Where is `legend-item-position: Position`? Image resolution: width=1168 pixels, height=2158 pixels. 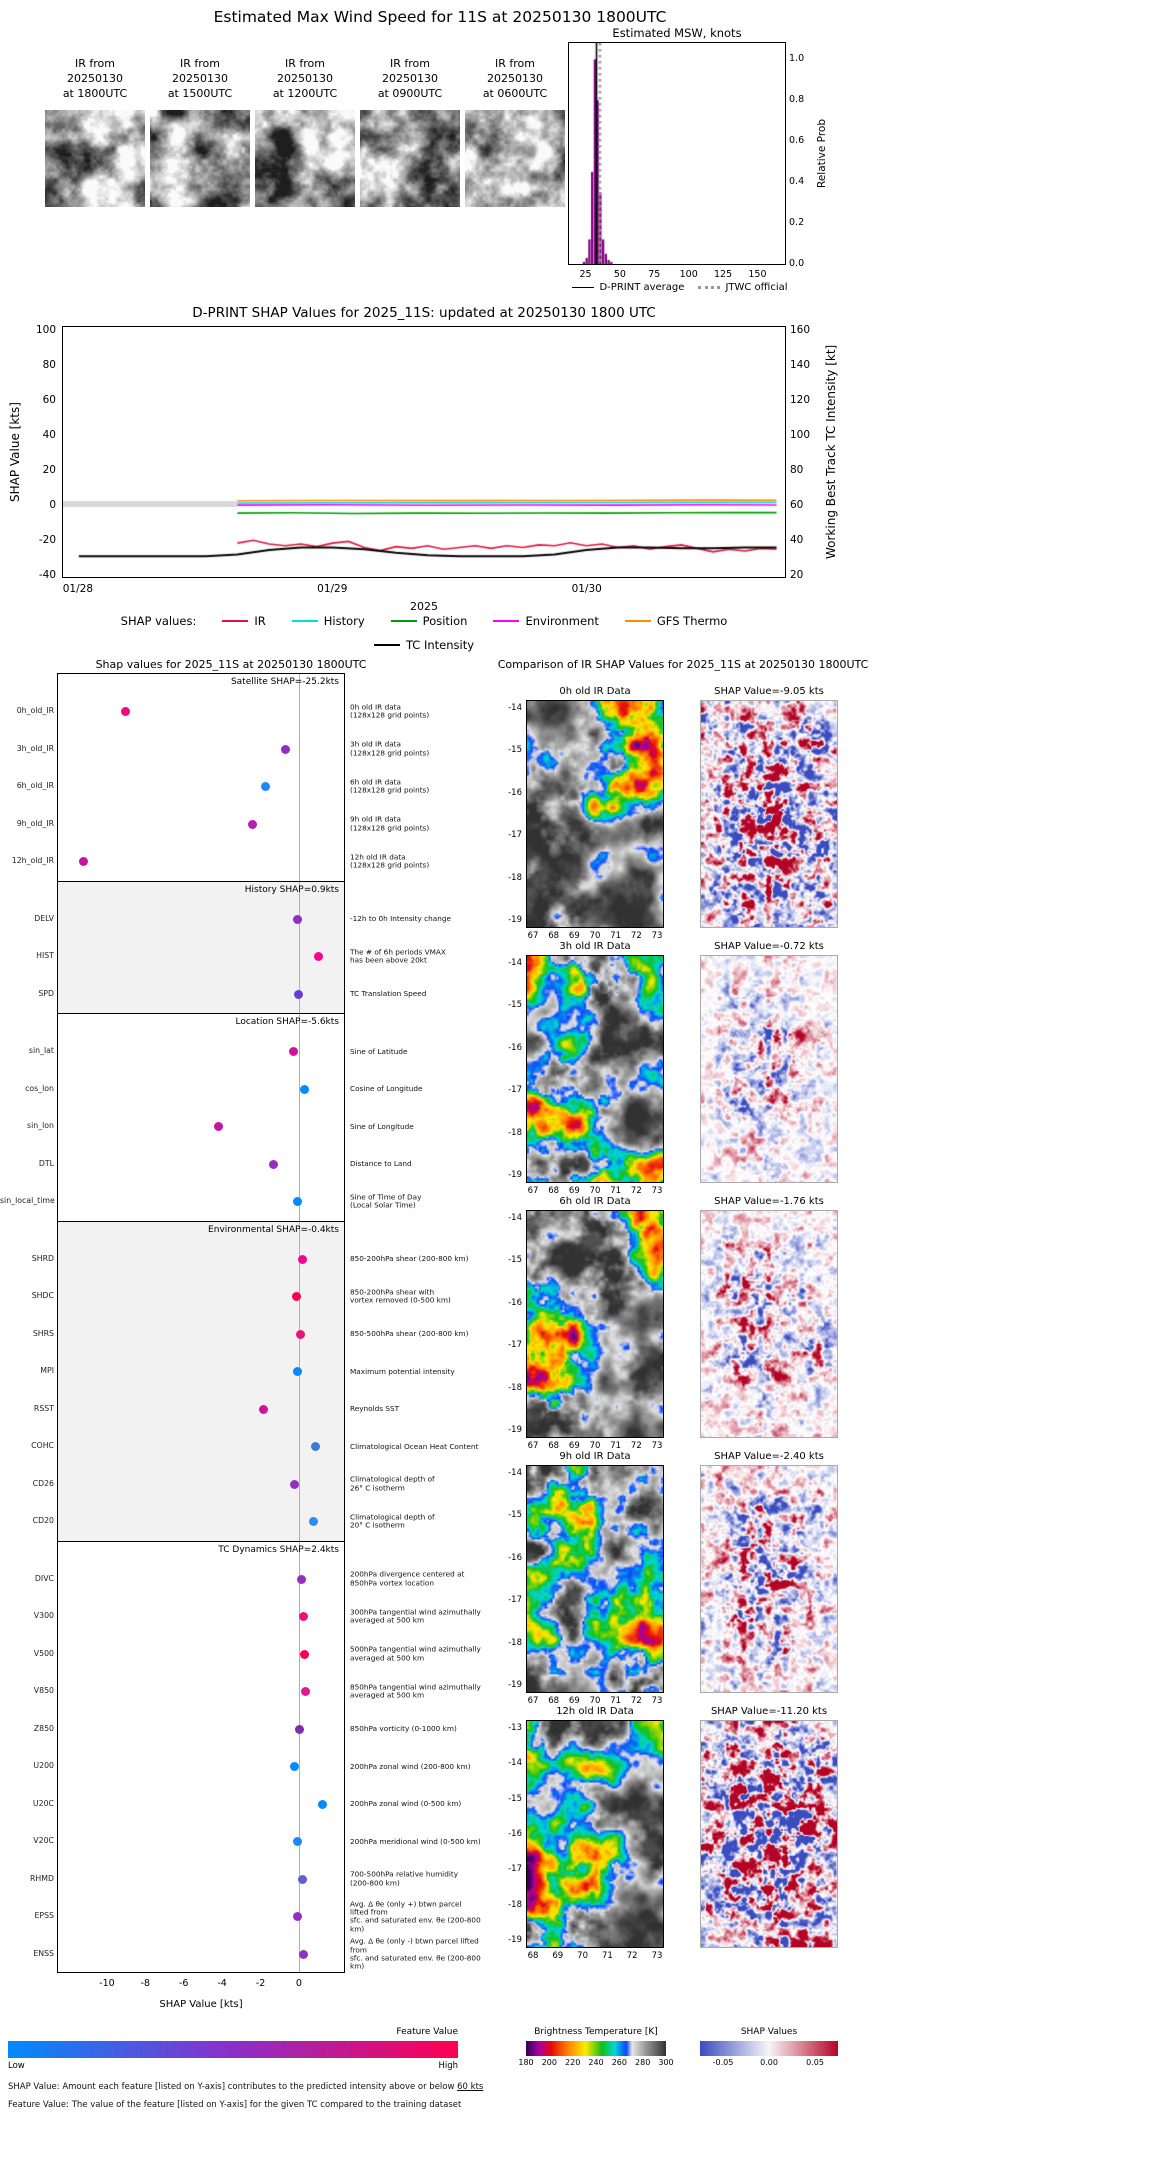 legend-item-position: Position is located at coordinates (429, 621).